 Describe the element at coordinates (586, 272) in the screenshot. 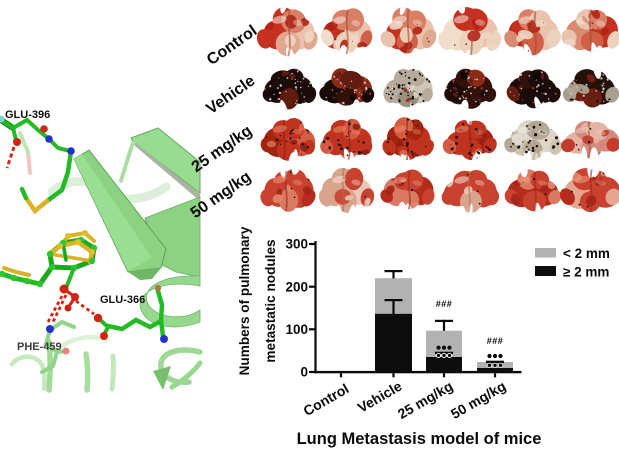

I see `svg-text: ≥ 2 mm` at that location.